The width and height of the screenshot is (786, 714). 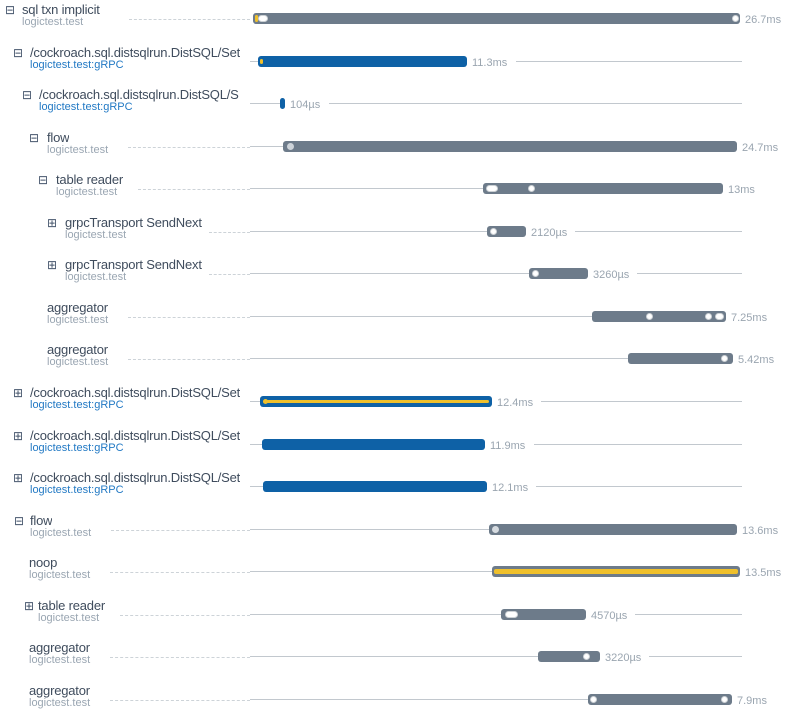 What do you see at coordinates (393, 662) in the screenshot?
I see `span-row: aggregator logictest.test 3220µs` at bounding box center [393, 662].